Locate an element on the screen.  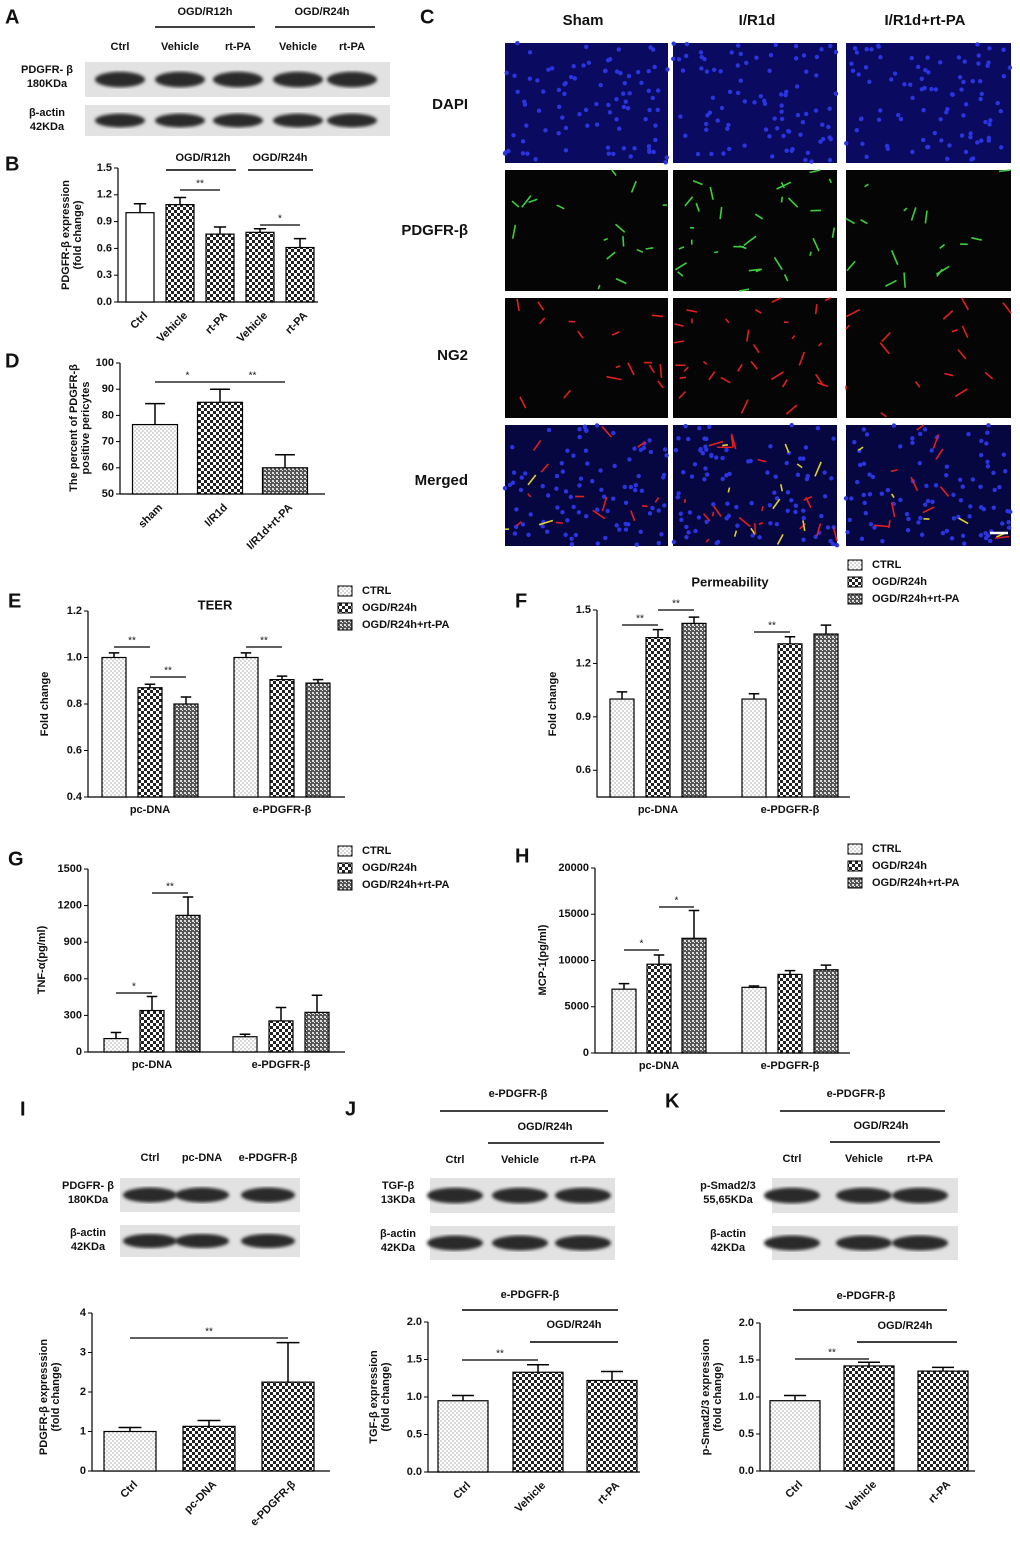
lane-label: pc-DNA is located at coordinates (202, 1158).